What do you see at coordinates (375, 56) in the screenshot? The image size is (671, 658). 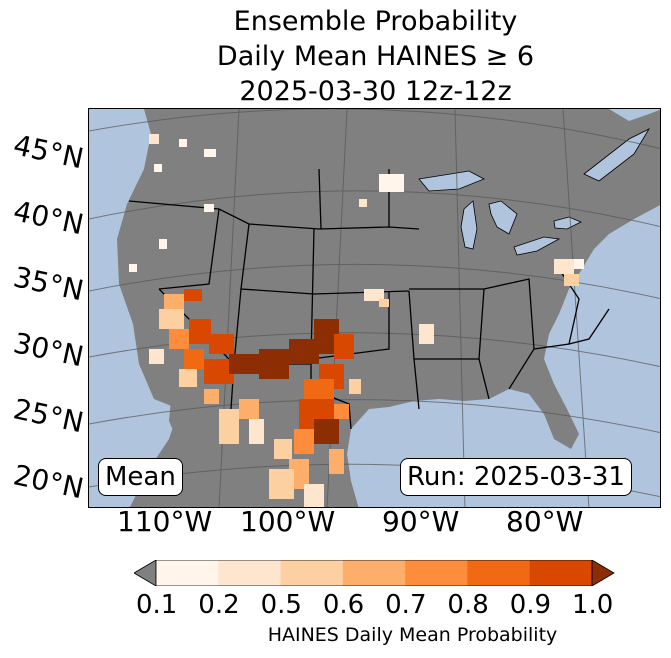 I see `title-line-2: Daily Mean HAINES ≥ 6` at bounding box center [375, 56].